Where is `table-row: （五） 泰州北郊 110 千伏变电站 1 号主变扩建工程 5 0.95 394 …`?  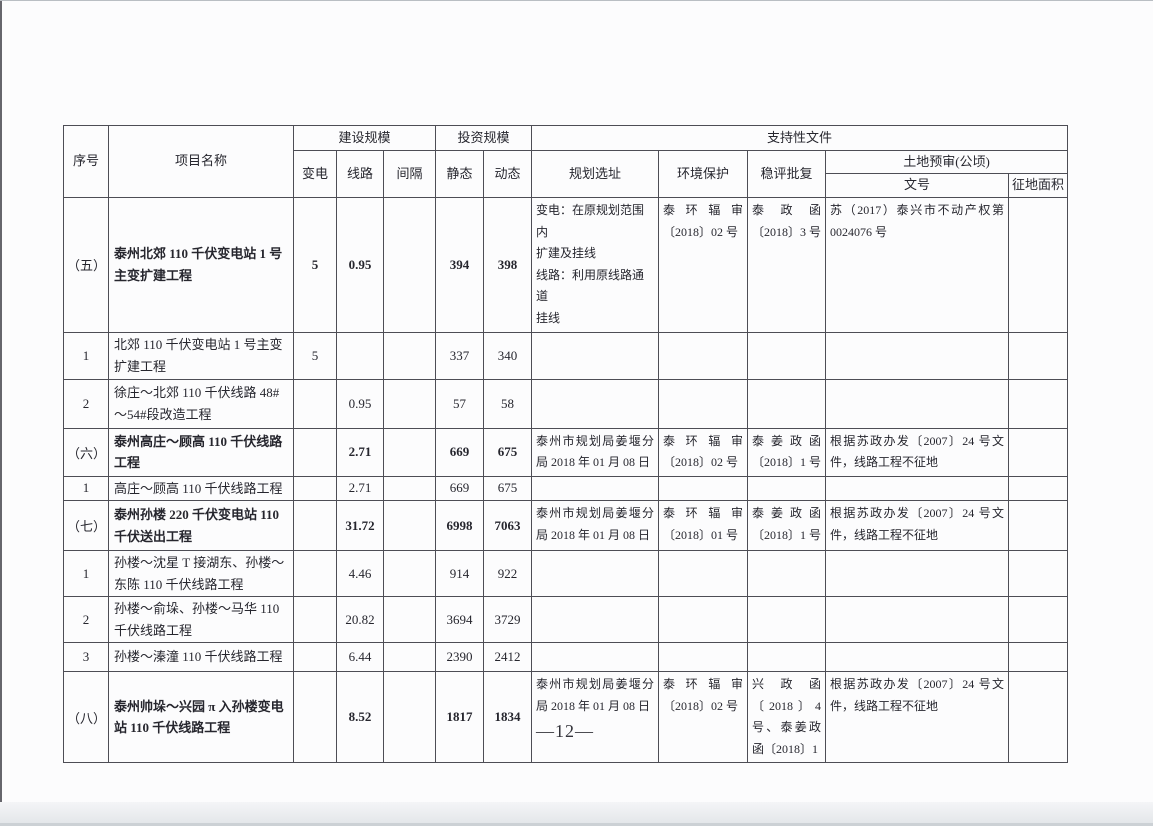 table-row: （五） 泰州北郊 110 千伏变电站 1 号主变扩建工程 5 0.95 394 … is located at coordinates (566, 265).